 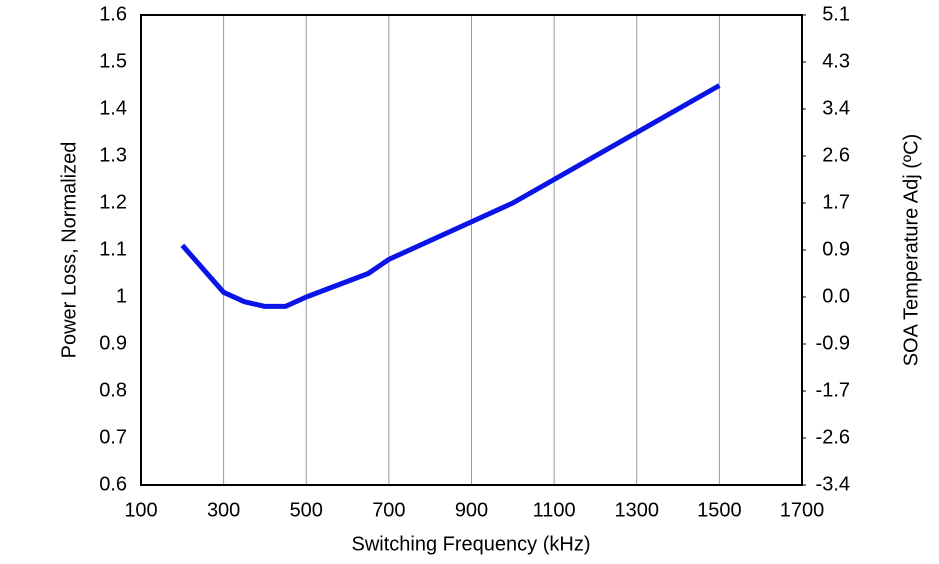 I want to click on y-tick-label: 1.4, so click(x=113, y=108).